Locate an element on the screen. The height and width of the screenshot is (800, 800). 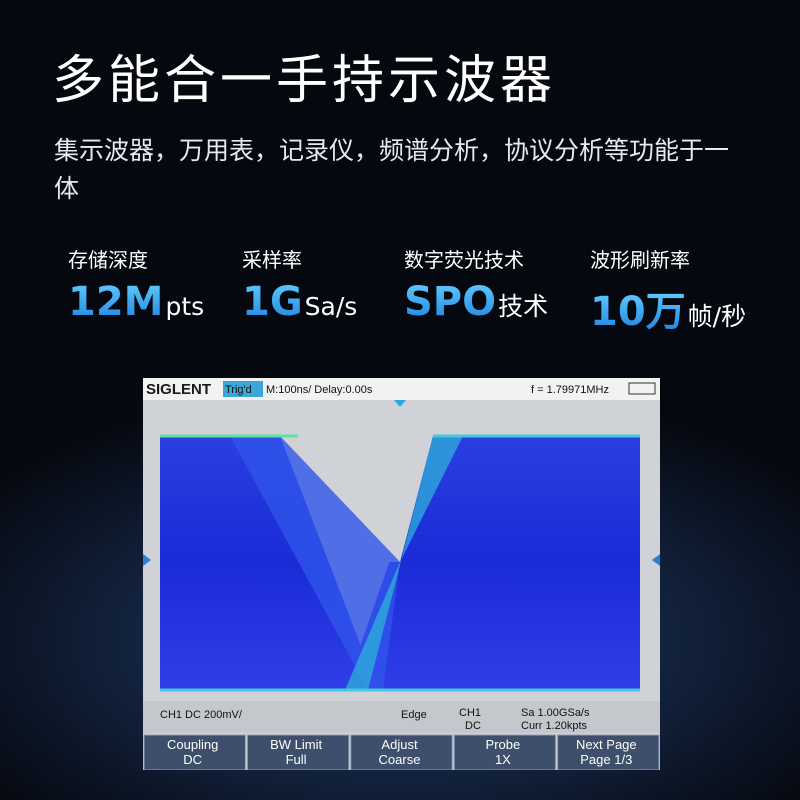
softkey-value: Page 1/3 is located at coordinates (606, 759).